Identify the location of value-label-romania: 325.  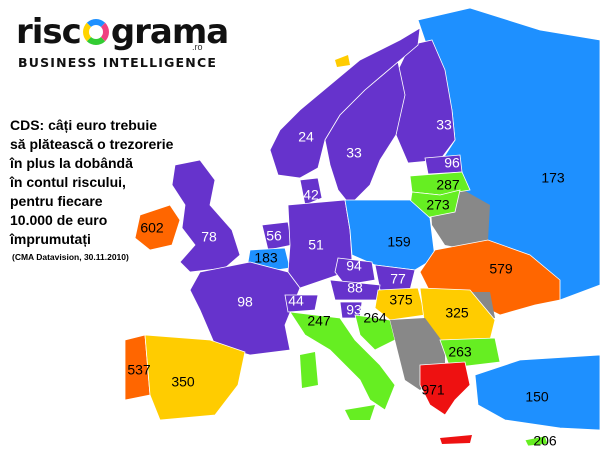
(457, 313).